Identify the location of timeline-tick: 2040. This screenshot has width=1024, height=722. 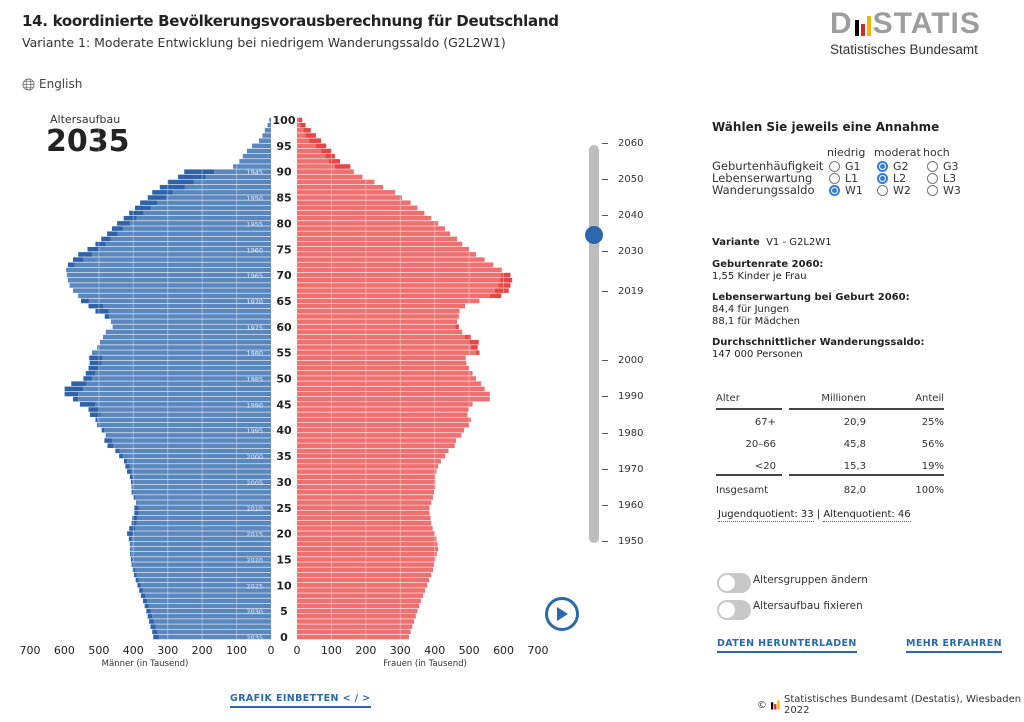
(622, 215).